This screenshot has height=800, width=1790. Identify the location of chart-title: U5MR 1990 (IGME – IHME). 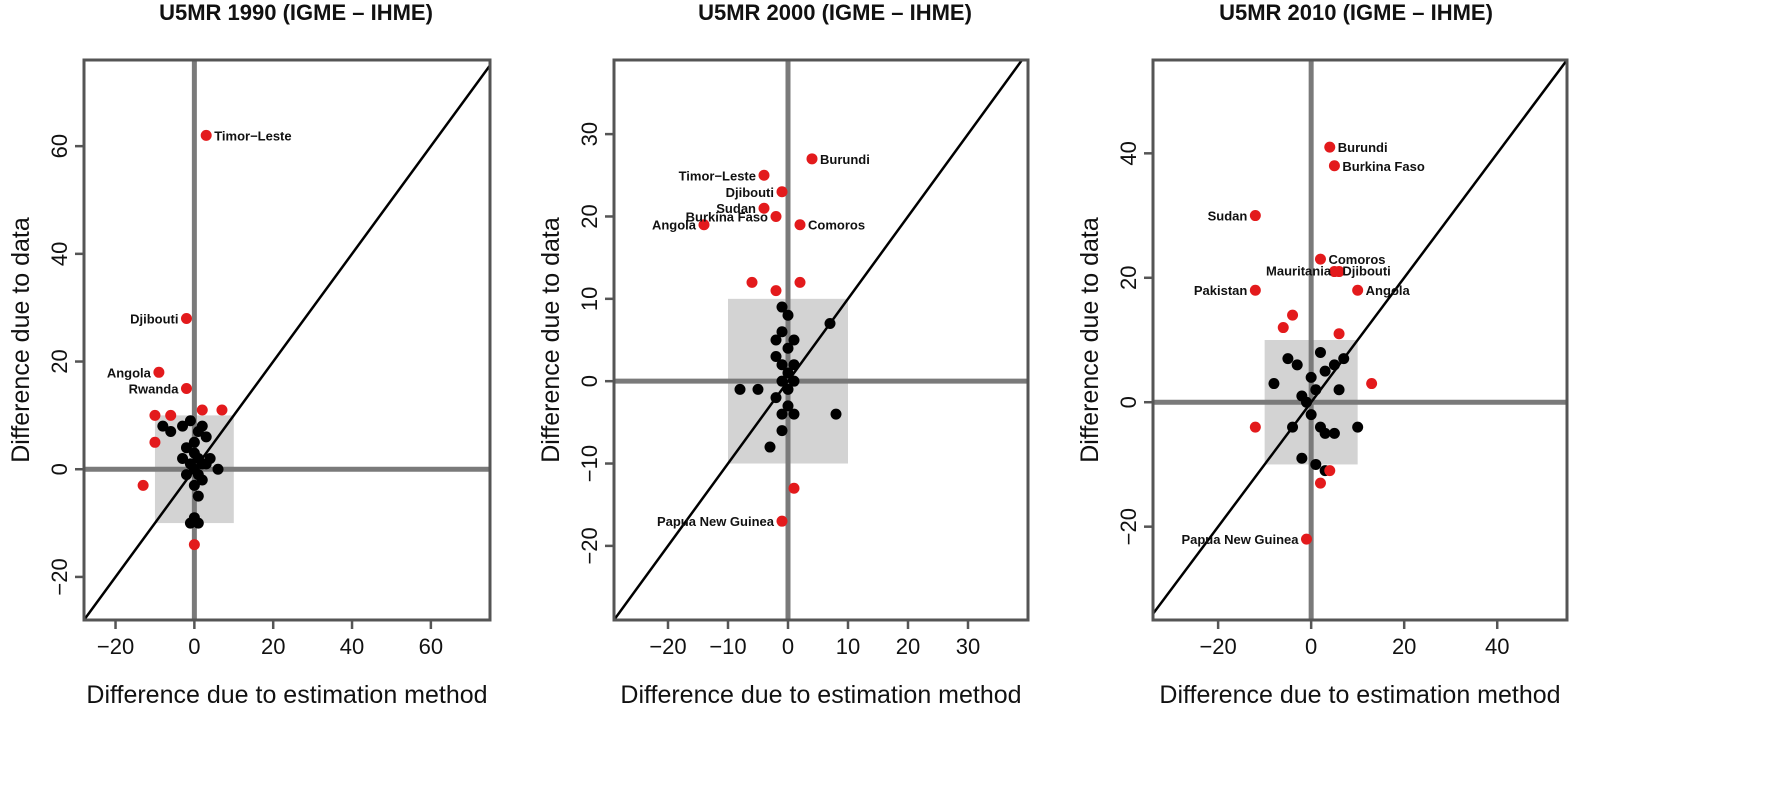
(296, 12).